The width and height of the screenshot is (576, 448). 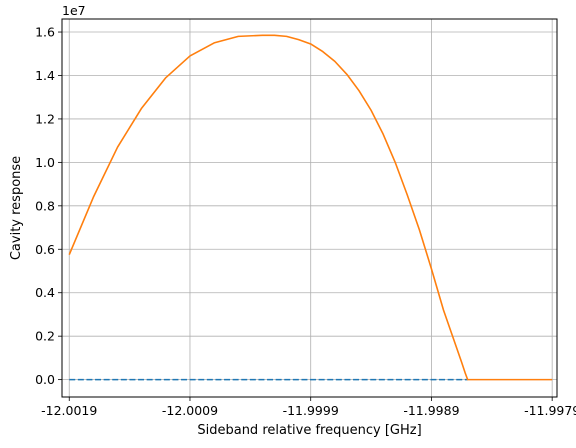 What do you see at coordinates (69, 410) in the screenshot?
I see `x-tick-label: -12.0019` at bounding box center [69, 410].